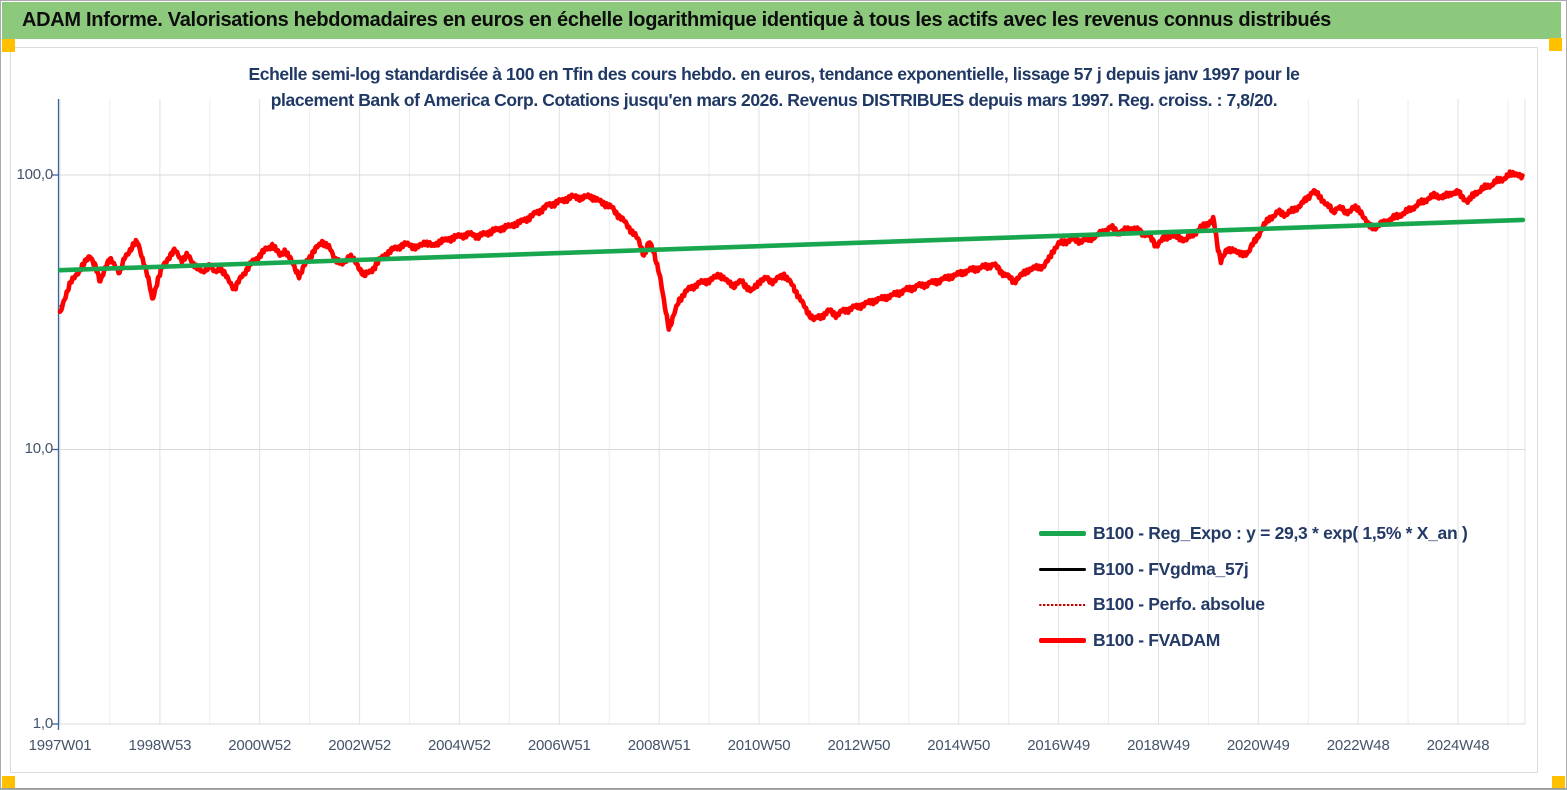  What do you see at coordinates (260, 745) in the screenshot?
I see `x-axis-label: 2000W52` at bounding box center [260, 745].